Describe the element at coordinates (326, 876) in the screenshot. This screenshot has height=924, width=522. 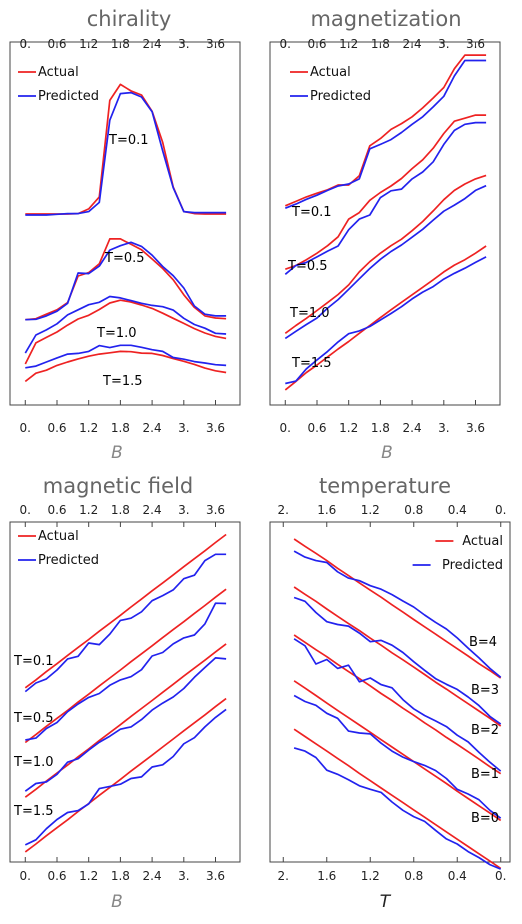
I see `tick-label-bottom: 1.6` at that location.